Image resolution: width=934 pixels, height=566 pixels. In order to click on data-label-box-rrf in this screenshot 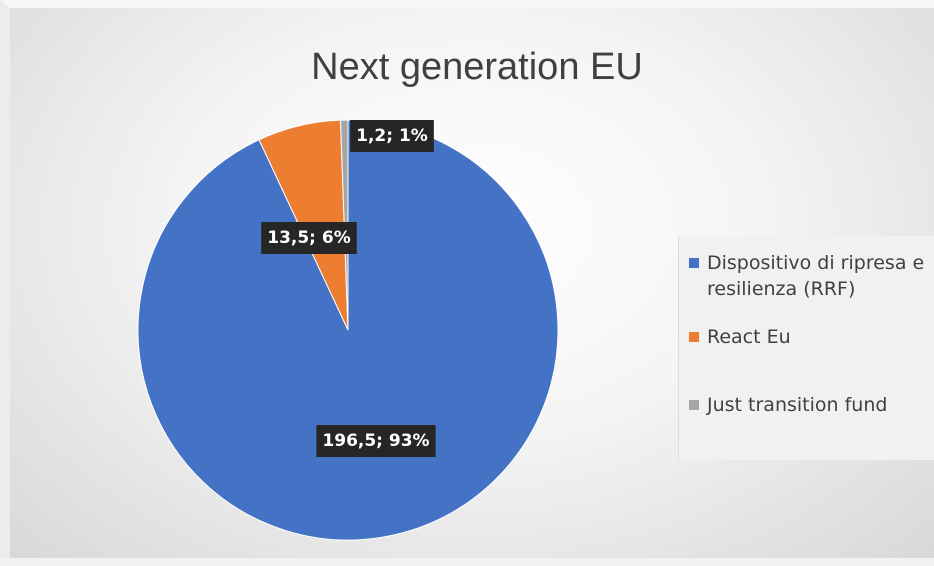, I will do `click(376, 441)`.